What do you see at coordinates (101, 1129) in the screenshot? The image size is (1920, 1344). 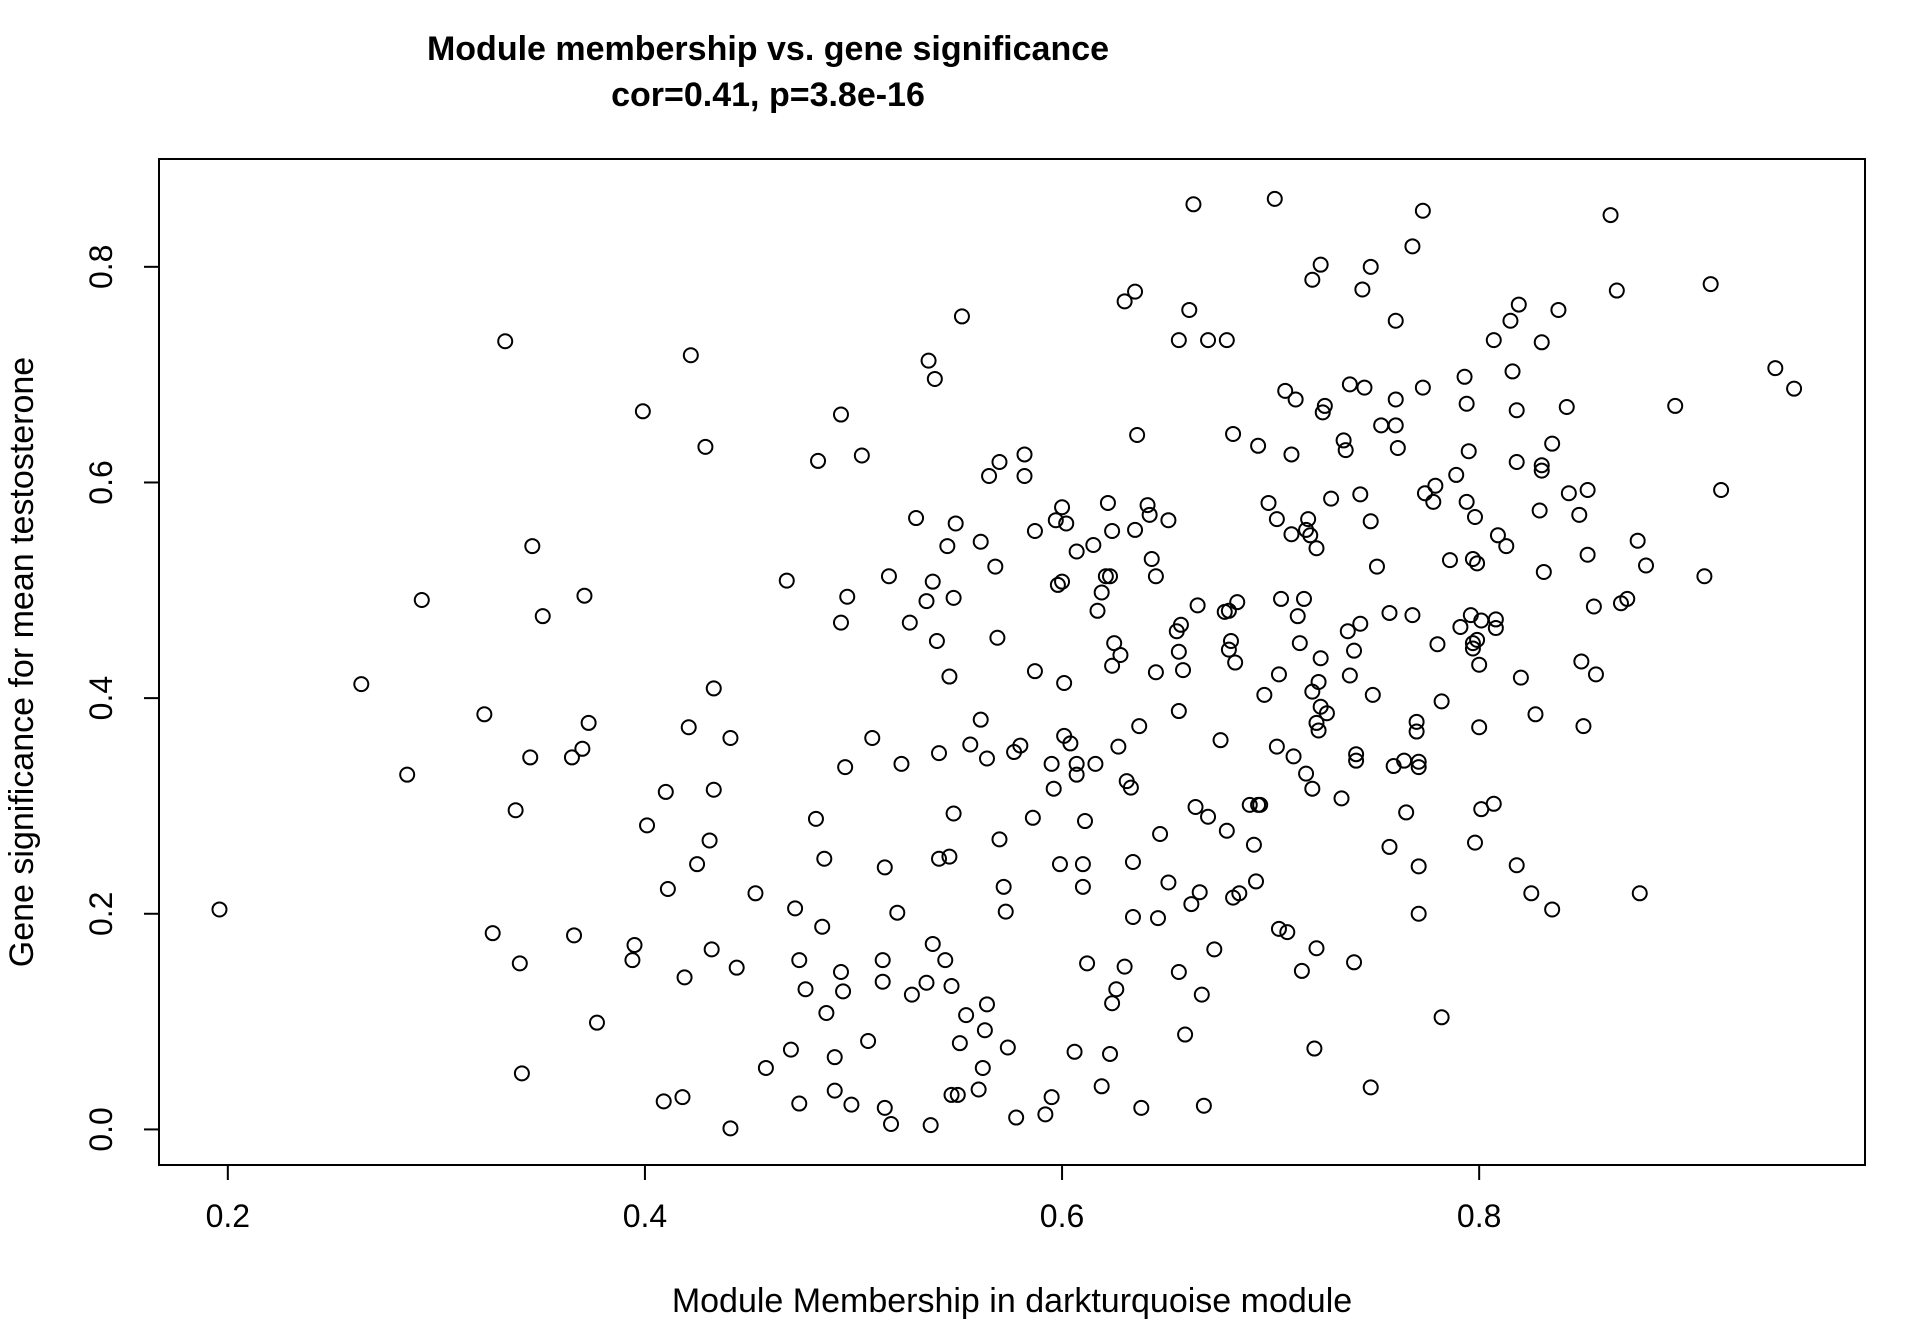 I see `y-tick-label: 0.0` at bounding box center [101, 1129].